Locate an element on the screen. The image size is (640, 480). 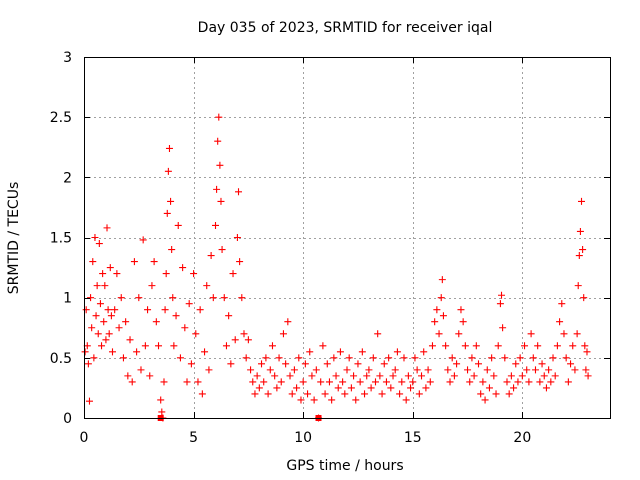
y-tick-label: 0.5 is located at coordinates (61, 359).